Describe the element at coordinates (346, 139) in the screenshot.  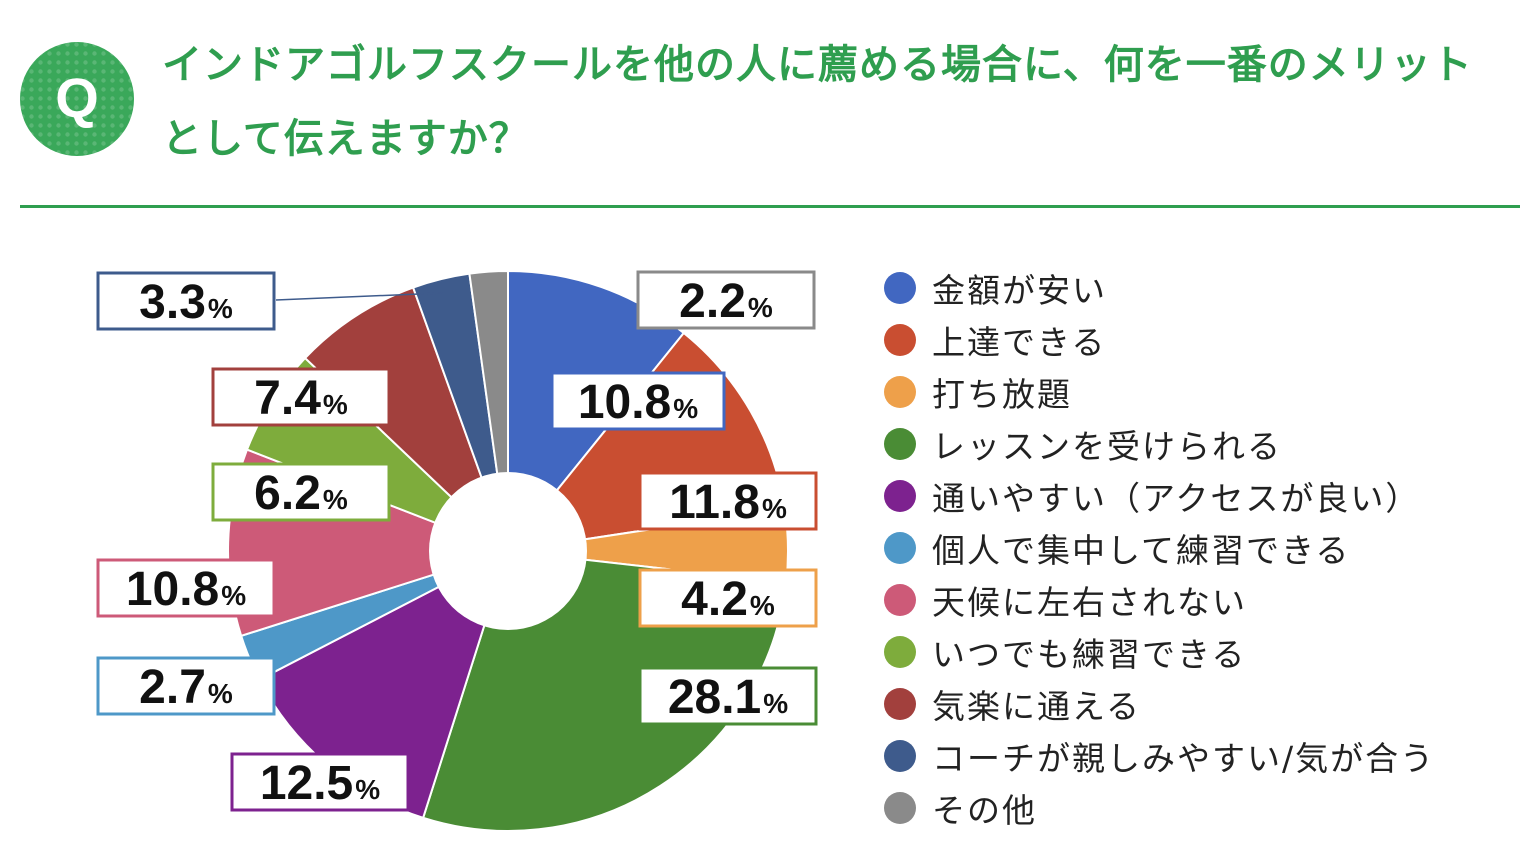
I see `question-title-line-2: として伝えますか？` at that location.